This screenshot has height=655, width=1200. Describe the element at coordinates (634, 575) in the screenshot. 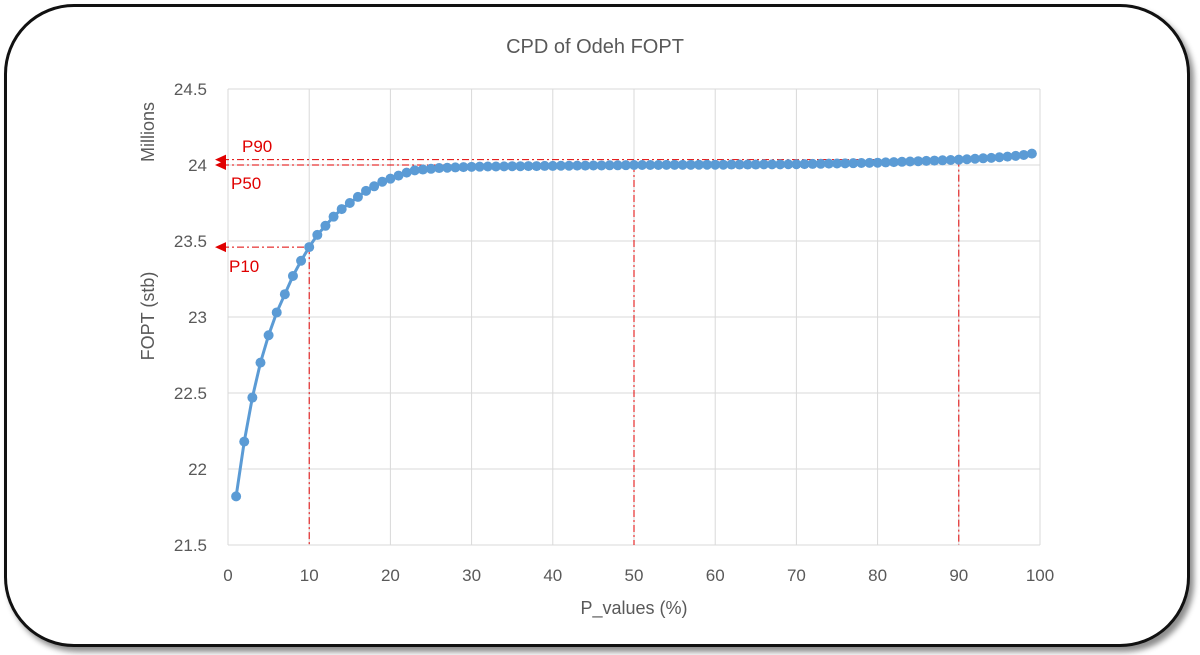

I see `x-tick-label: 50` at that location.